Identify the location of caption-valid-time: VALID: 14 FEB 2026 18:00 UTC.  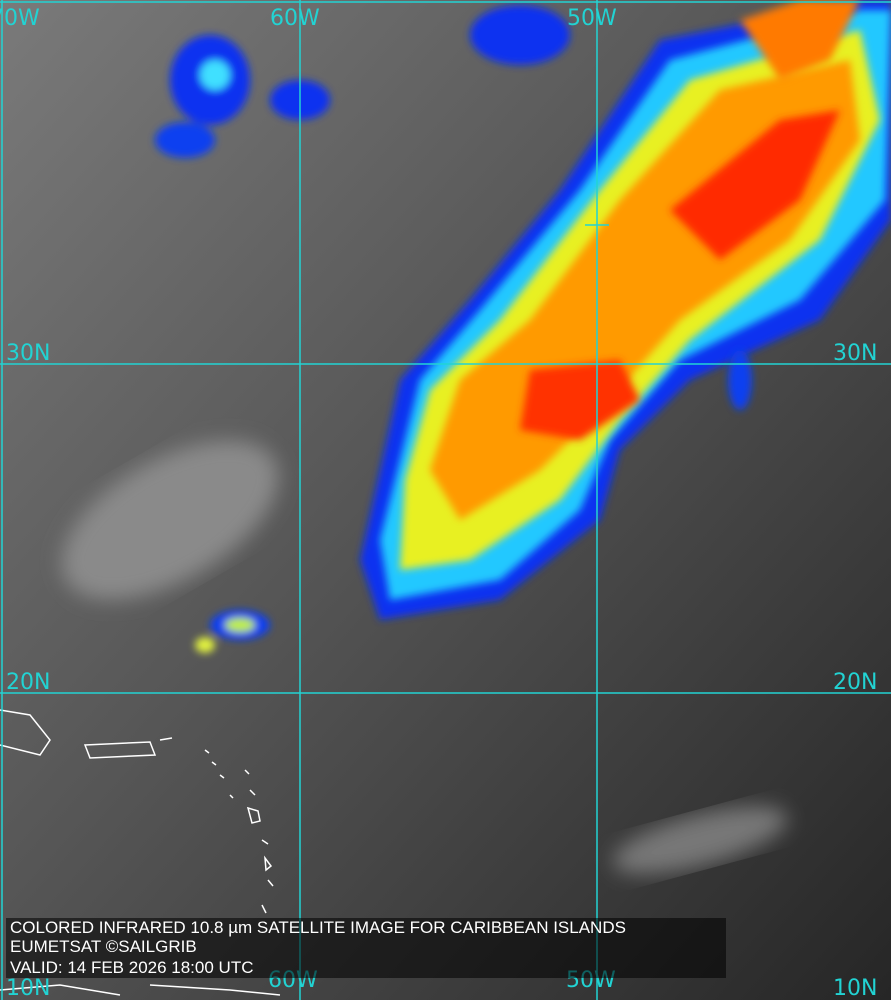
(132, 967).